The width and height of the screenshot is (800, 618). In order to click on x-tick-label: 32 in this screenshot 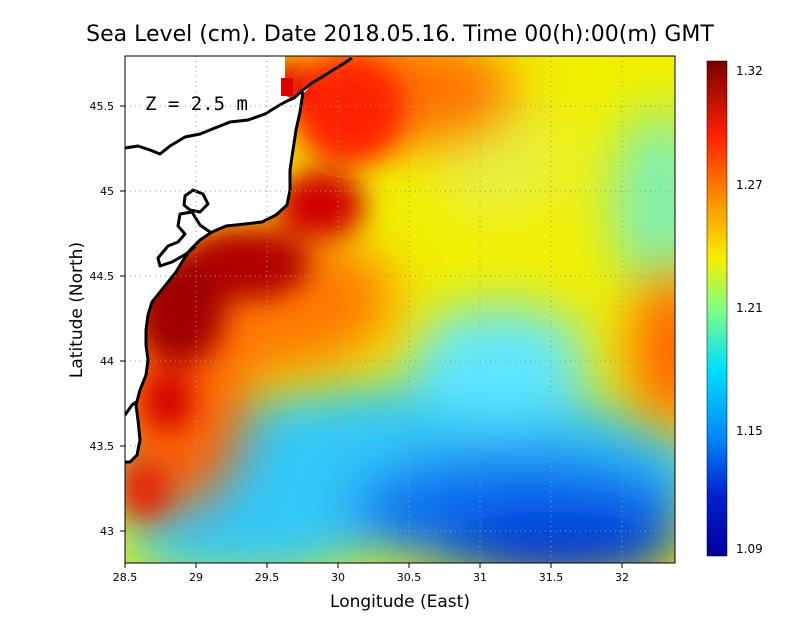, I will do `click(622, 577)`.